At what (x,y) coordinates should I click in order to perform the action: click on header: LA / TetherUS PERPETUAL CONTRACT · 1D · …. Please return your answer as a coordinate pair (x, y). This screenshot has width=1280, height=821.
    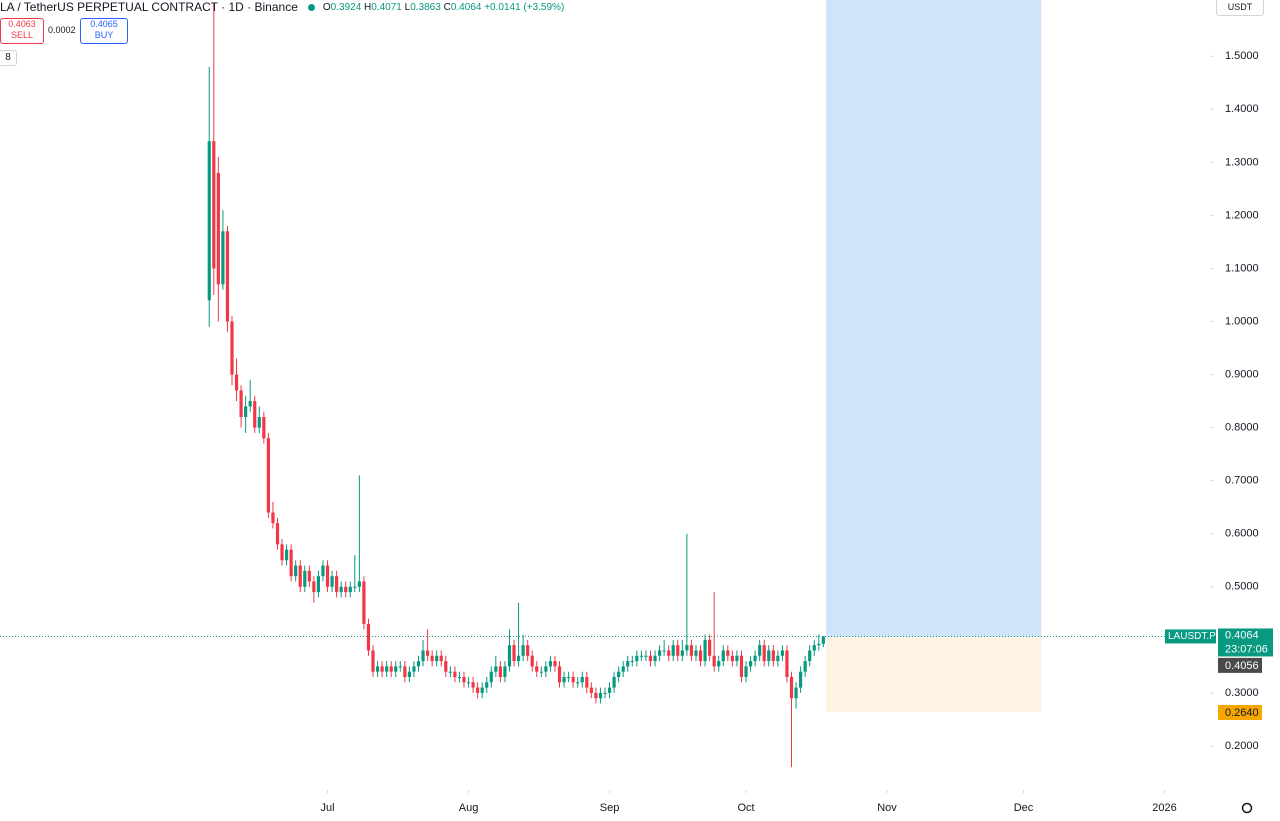
    Looking at the image, I should click on (282, 7).